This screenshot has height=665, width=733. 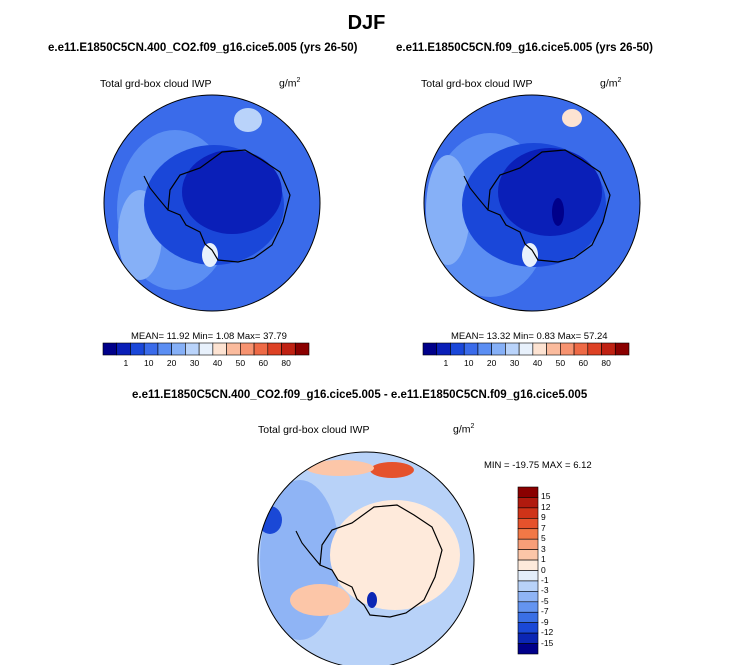 I want to click on panel-1-coastline, so click(x=229, y=206).